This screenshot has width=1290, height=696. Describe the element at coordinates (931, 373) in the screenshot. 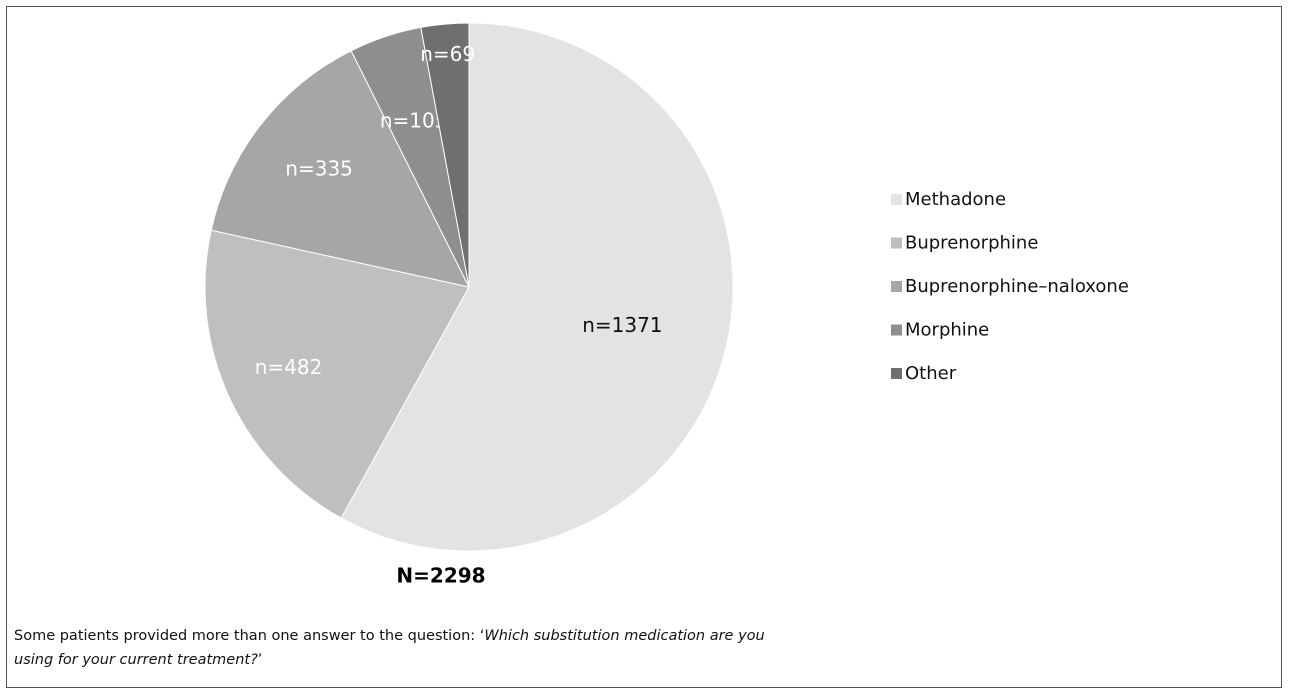

I see `legend-label: Other` at that location.